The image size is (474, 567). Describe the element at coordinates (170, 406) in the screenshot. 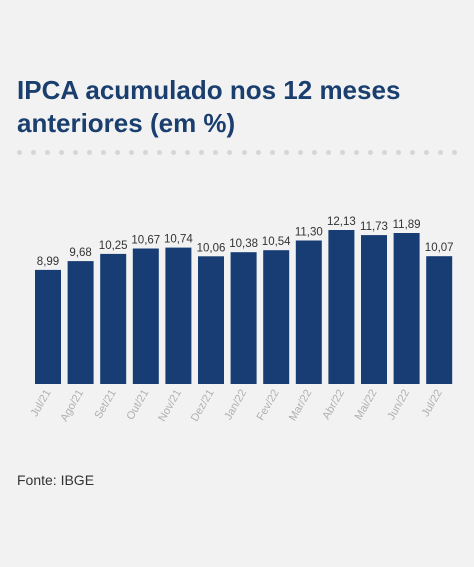

I see `x-tick-label: Nov/21` at that location.